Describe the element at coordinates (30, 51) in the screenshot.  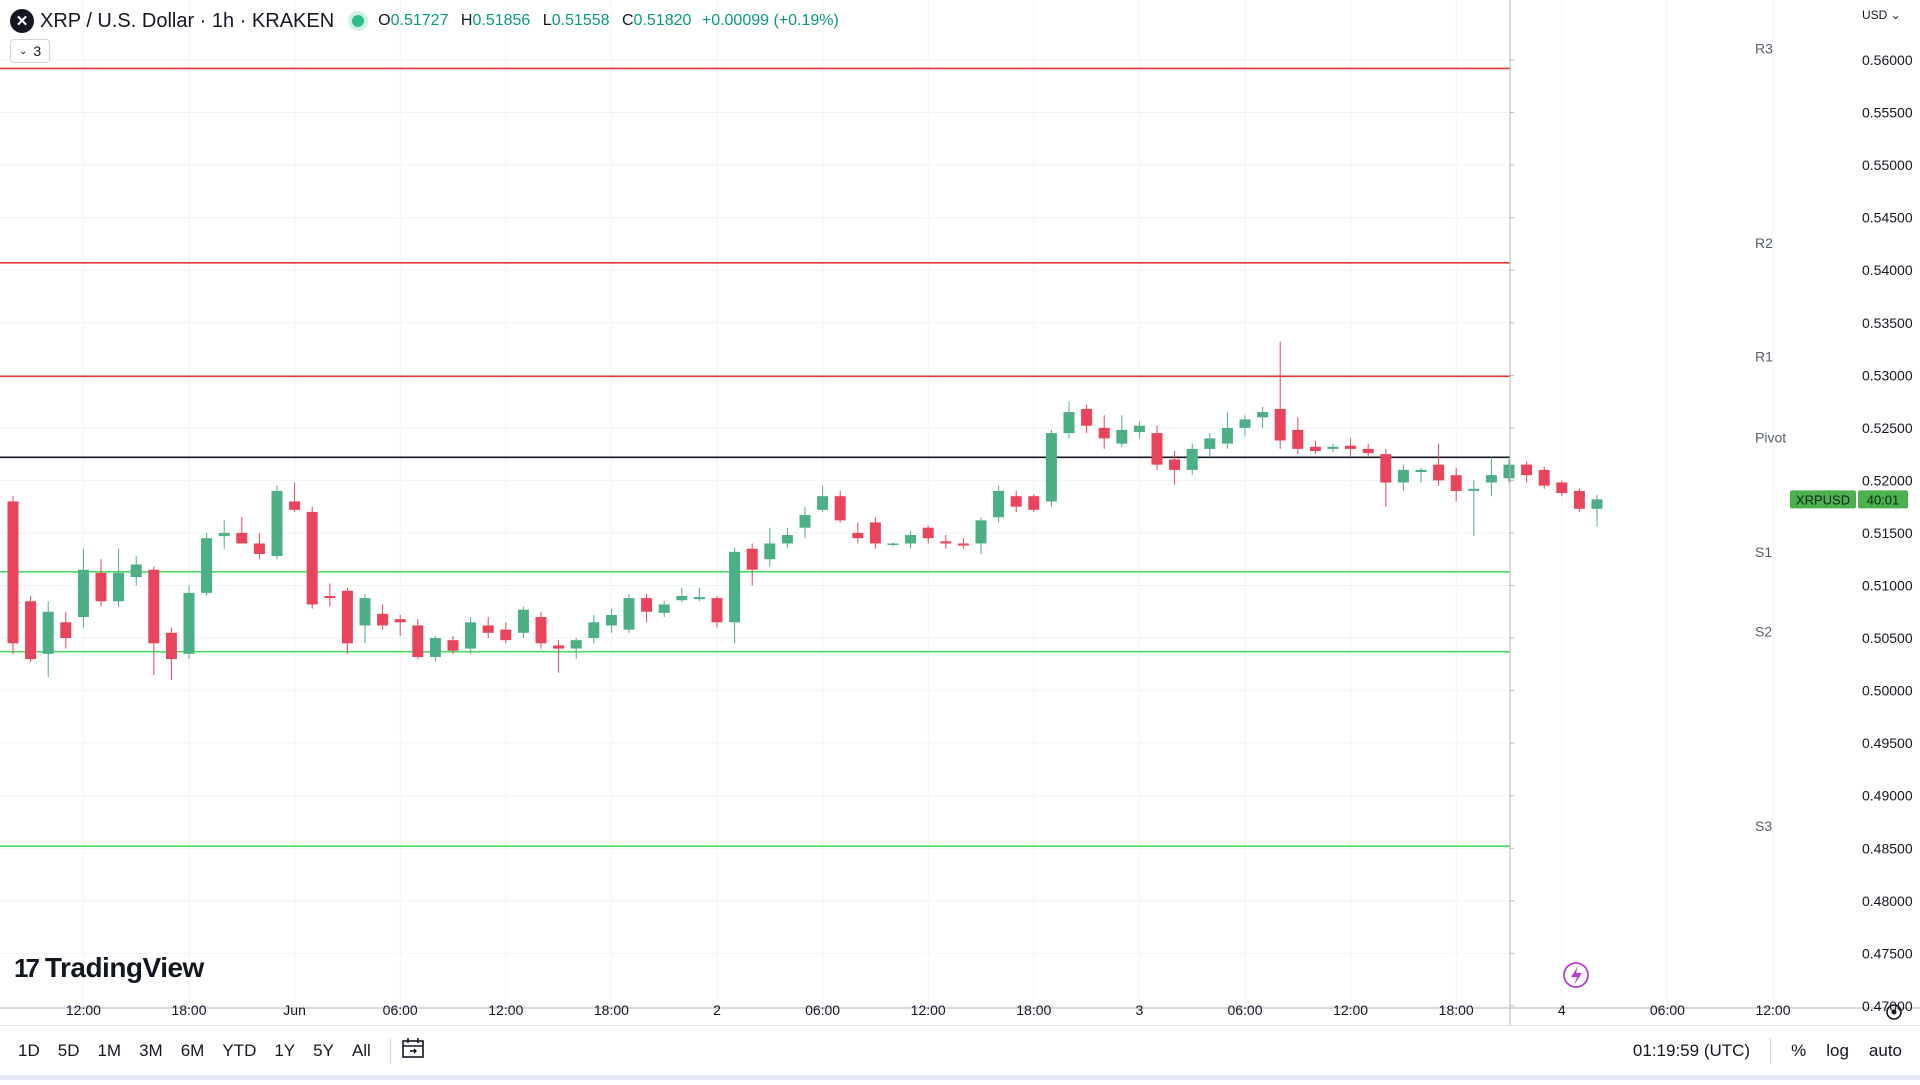
I see `indicators-toggle-button: ⌄ 3` at that location.